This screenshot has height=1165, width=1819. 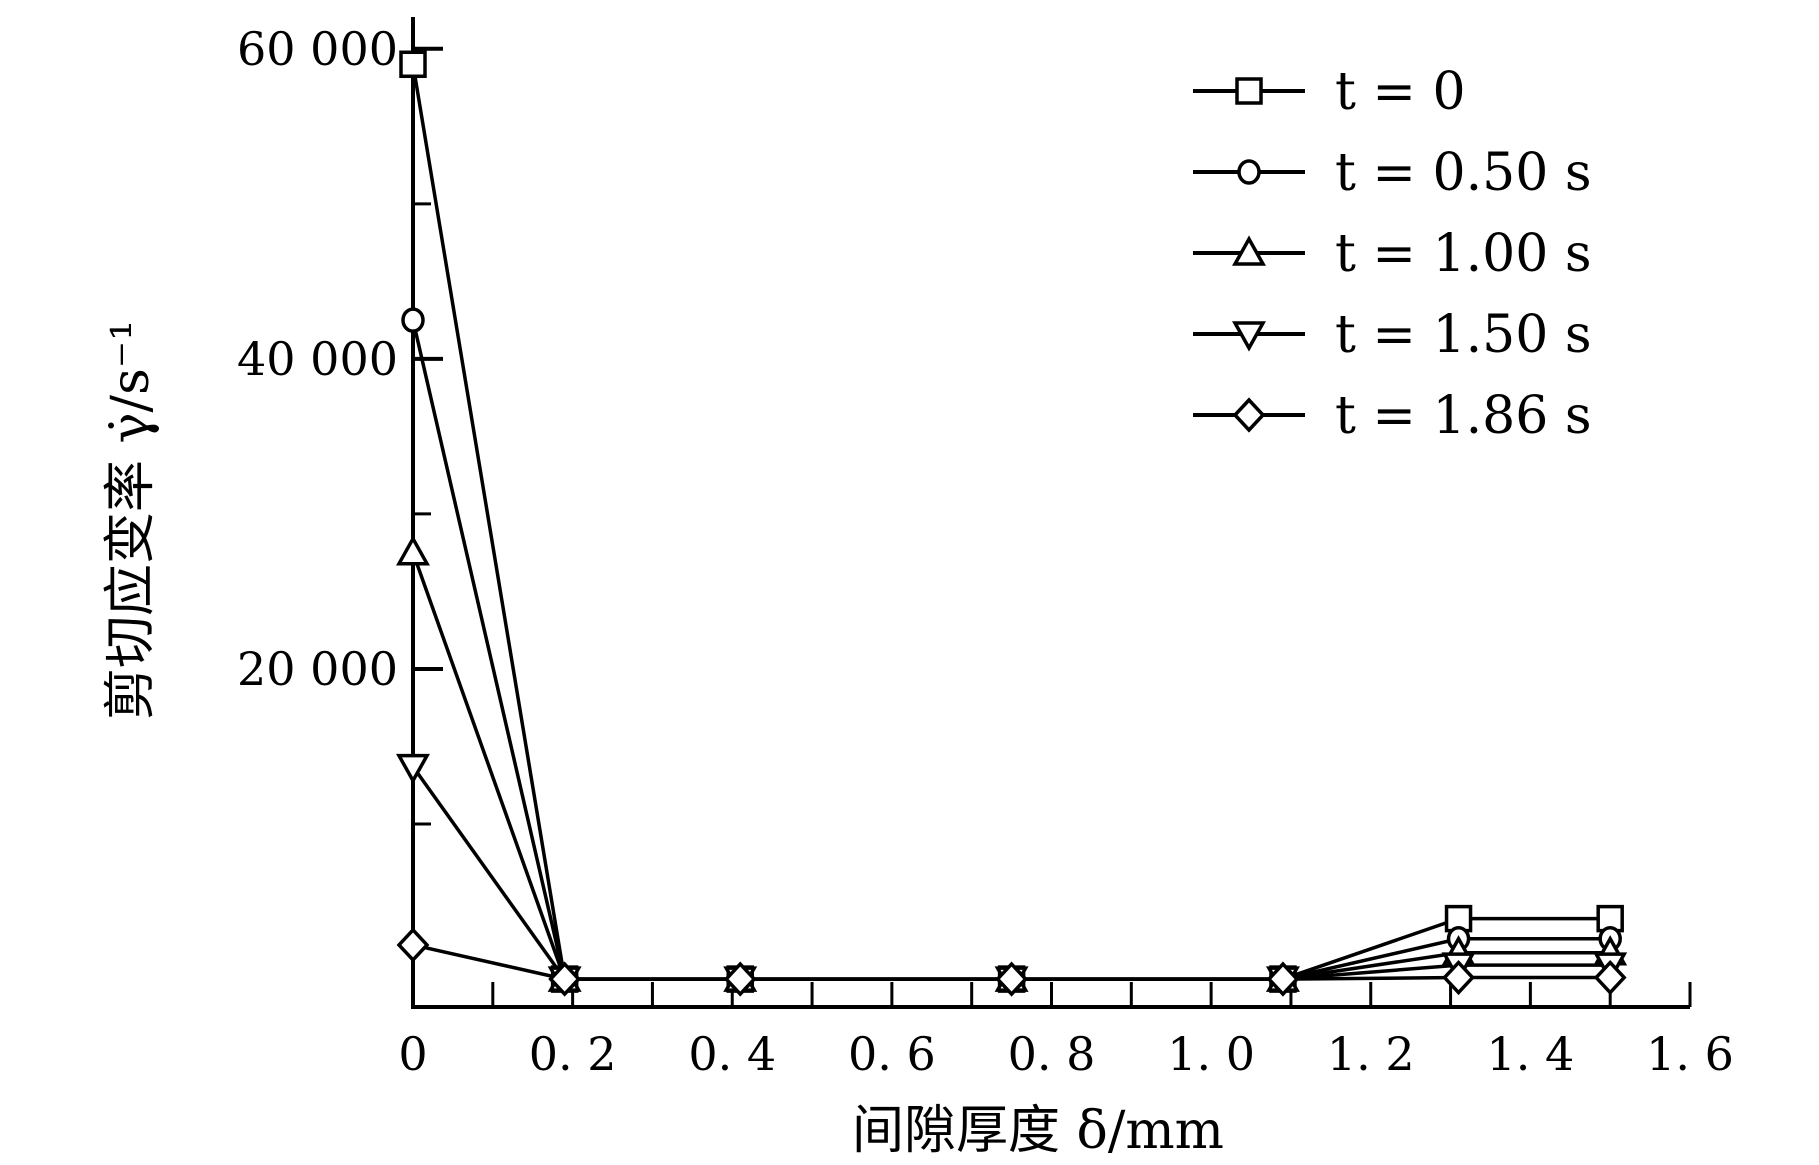 I want to click on legend-label: t = 1.50 s, so click(x=1463, y=335).